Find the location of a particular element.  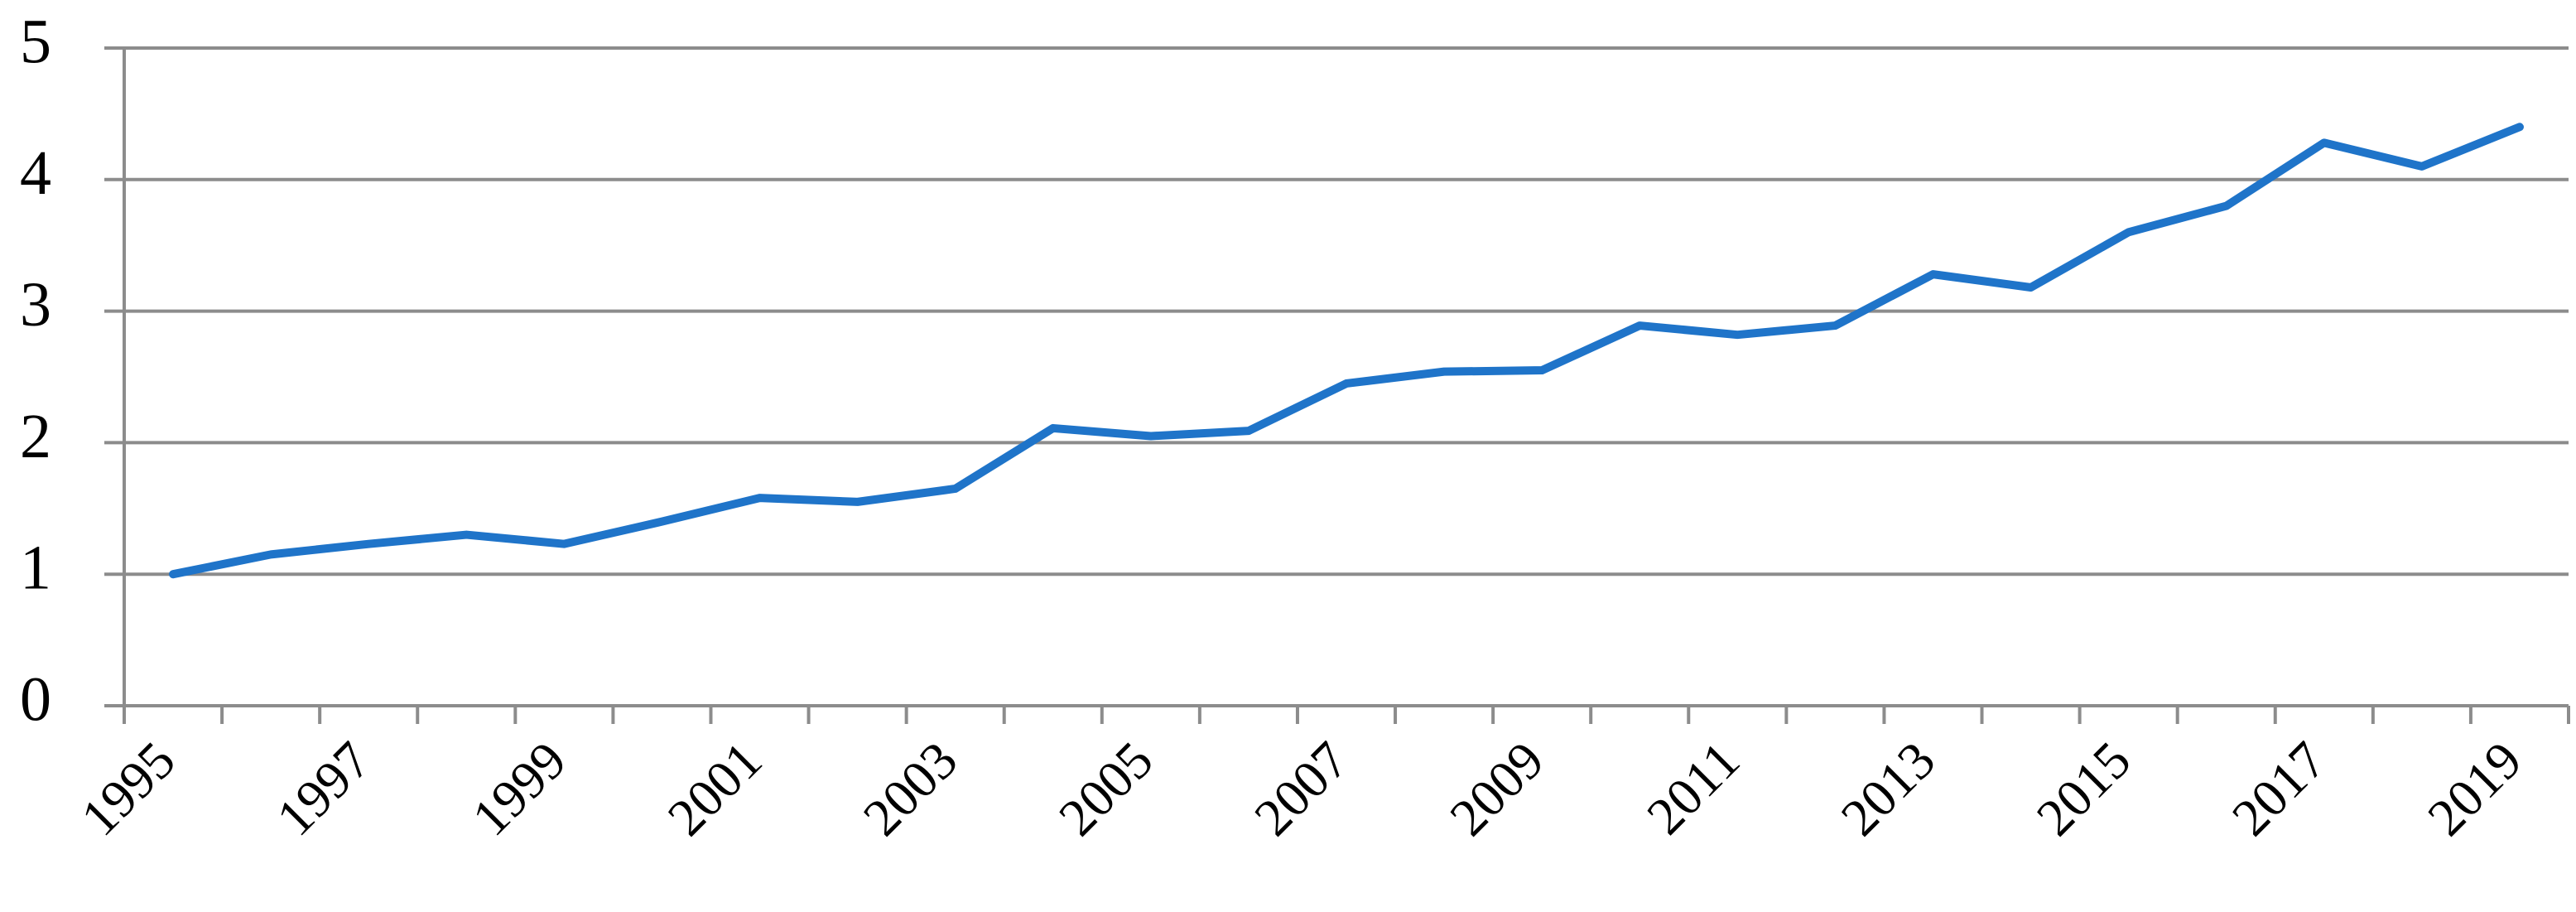

x-tick-label: 2001 is located at coordinates (715, 789).